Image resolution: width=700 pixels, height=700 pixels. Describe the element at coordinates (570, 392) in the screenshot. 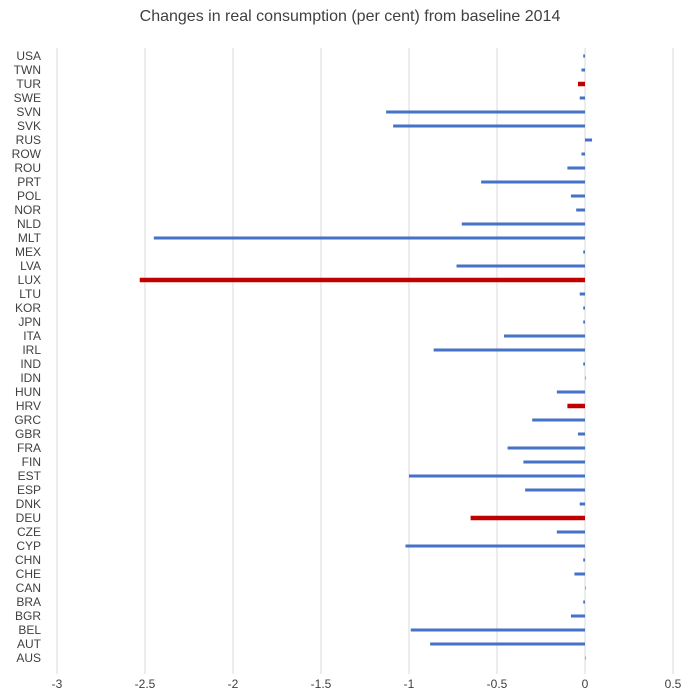

I see `bar-hun` at that location.